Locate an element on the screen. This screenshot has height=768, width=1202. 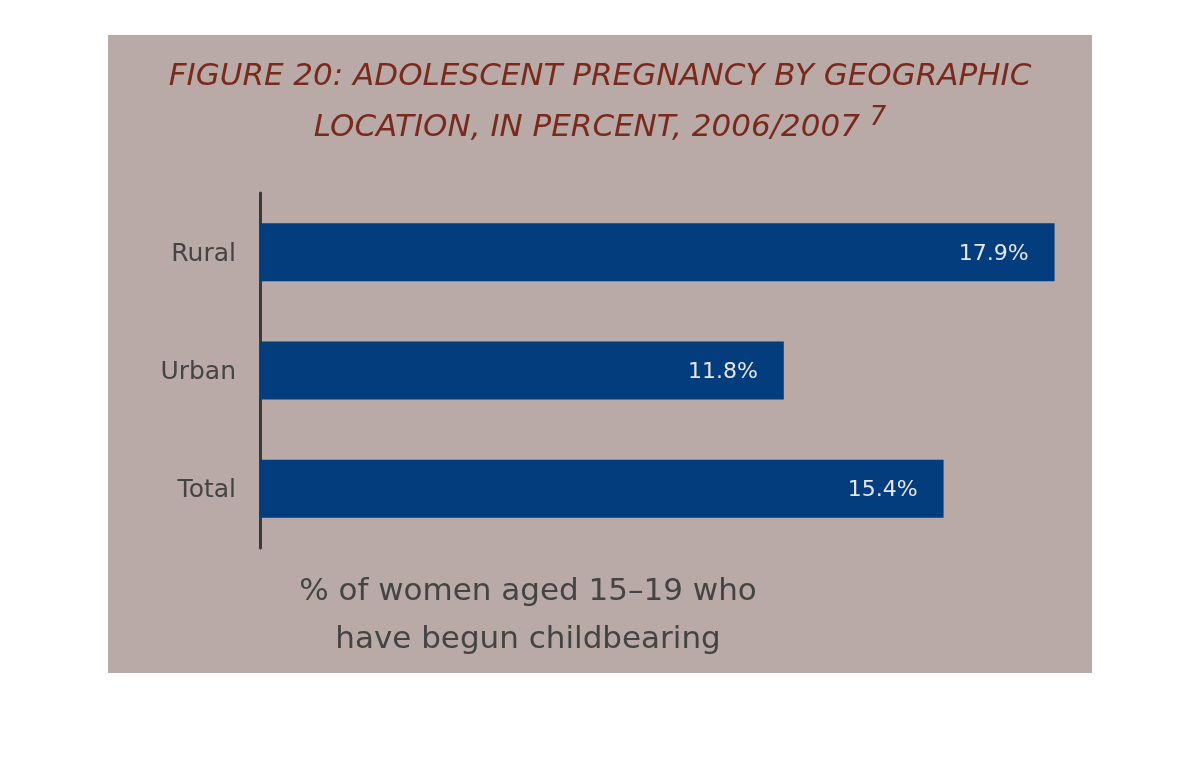
y-tick-label: Total is located at coordinates (206, 489).